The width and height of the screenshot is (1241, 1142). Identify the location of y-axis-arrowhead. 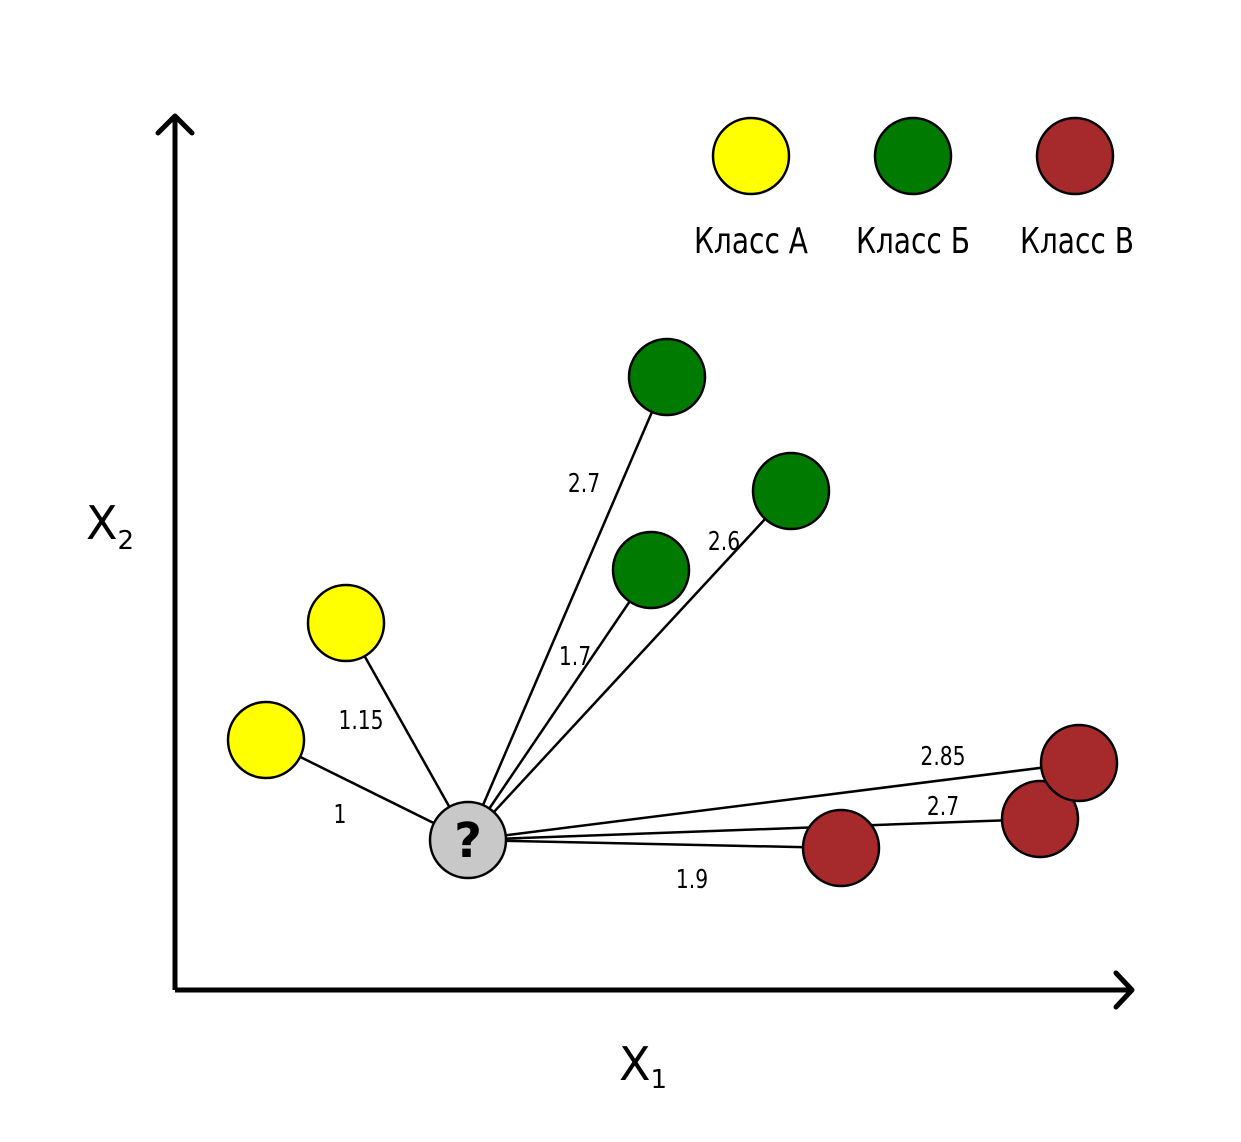
(175, 124).